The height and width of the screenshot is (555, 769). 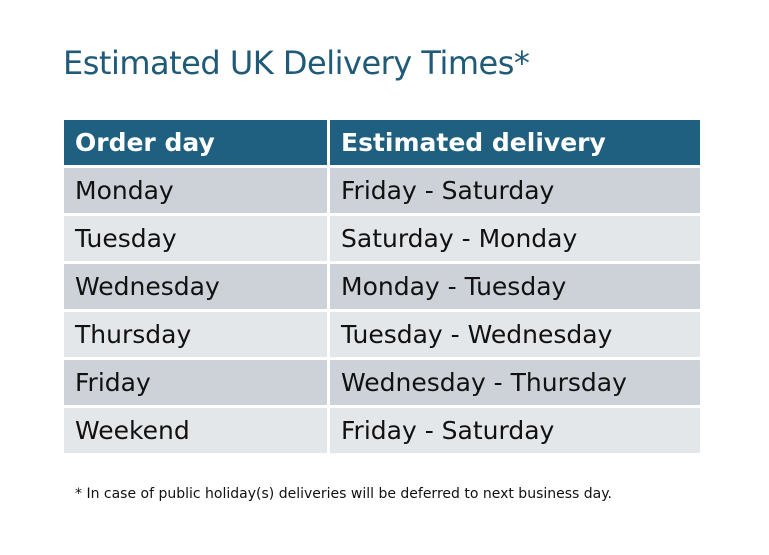 I want to click on table-row: Friday Wednesday - Thursday, so click(x=382, y=382).